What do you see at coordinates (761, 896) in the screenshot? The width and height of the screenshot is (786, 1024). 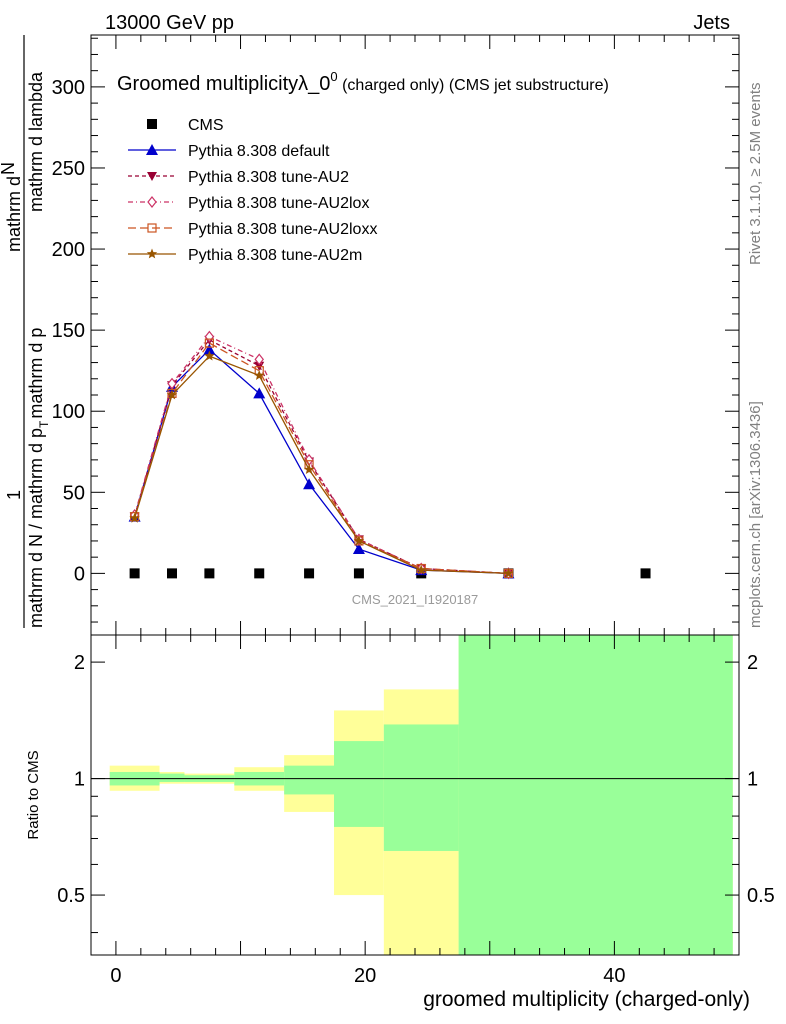 I see `ratio-y-tick-label-right: 0.5` at bounding box center [761, 896].